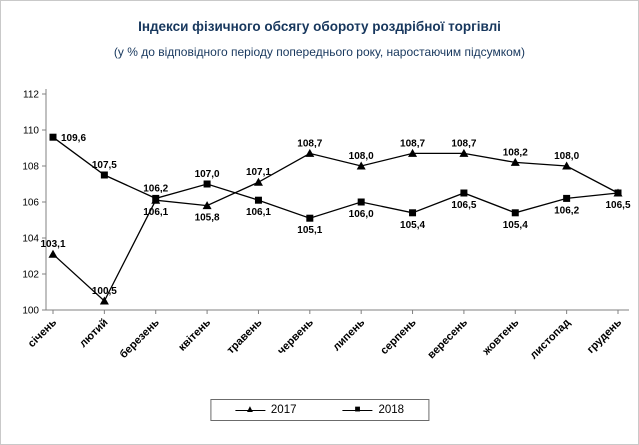 The width and height of the screenshot is (639, 445). Describe the element at coordinates (73, 138) in the screenshot. I see `data-label: 109,6` at that location.